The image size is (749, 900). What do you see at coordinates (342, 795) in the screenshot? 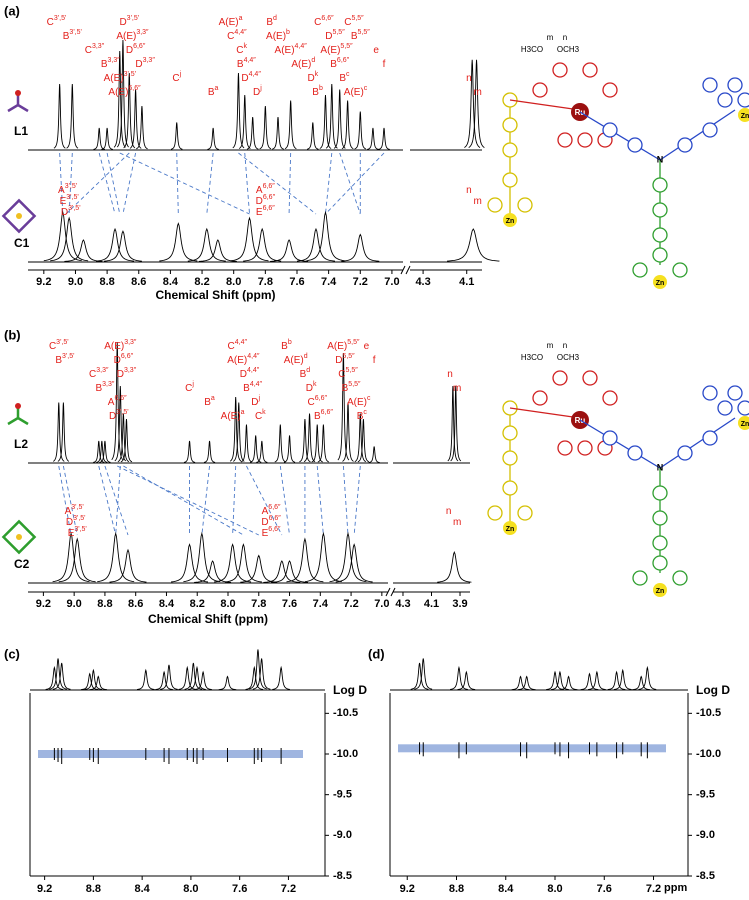
I see `y-tick-label: -9.5` at bounding box center [342, 795].